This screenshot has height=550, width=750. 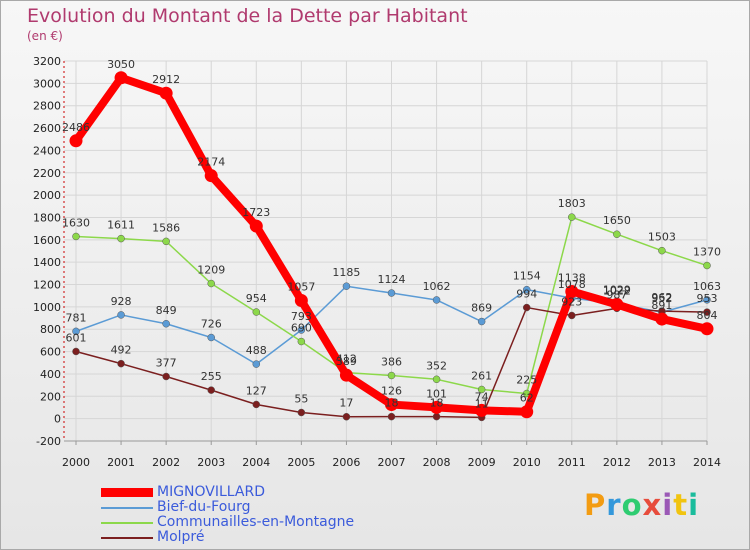 I want to click on data-label: 2912, so click(x=166, y=79).